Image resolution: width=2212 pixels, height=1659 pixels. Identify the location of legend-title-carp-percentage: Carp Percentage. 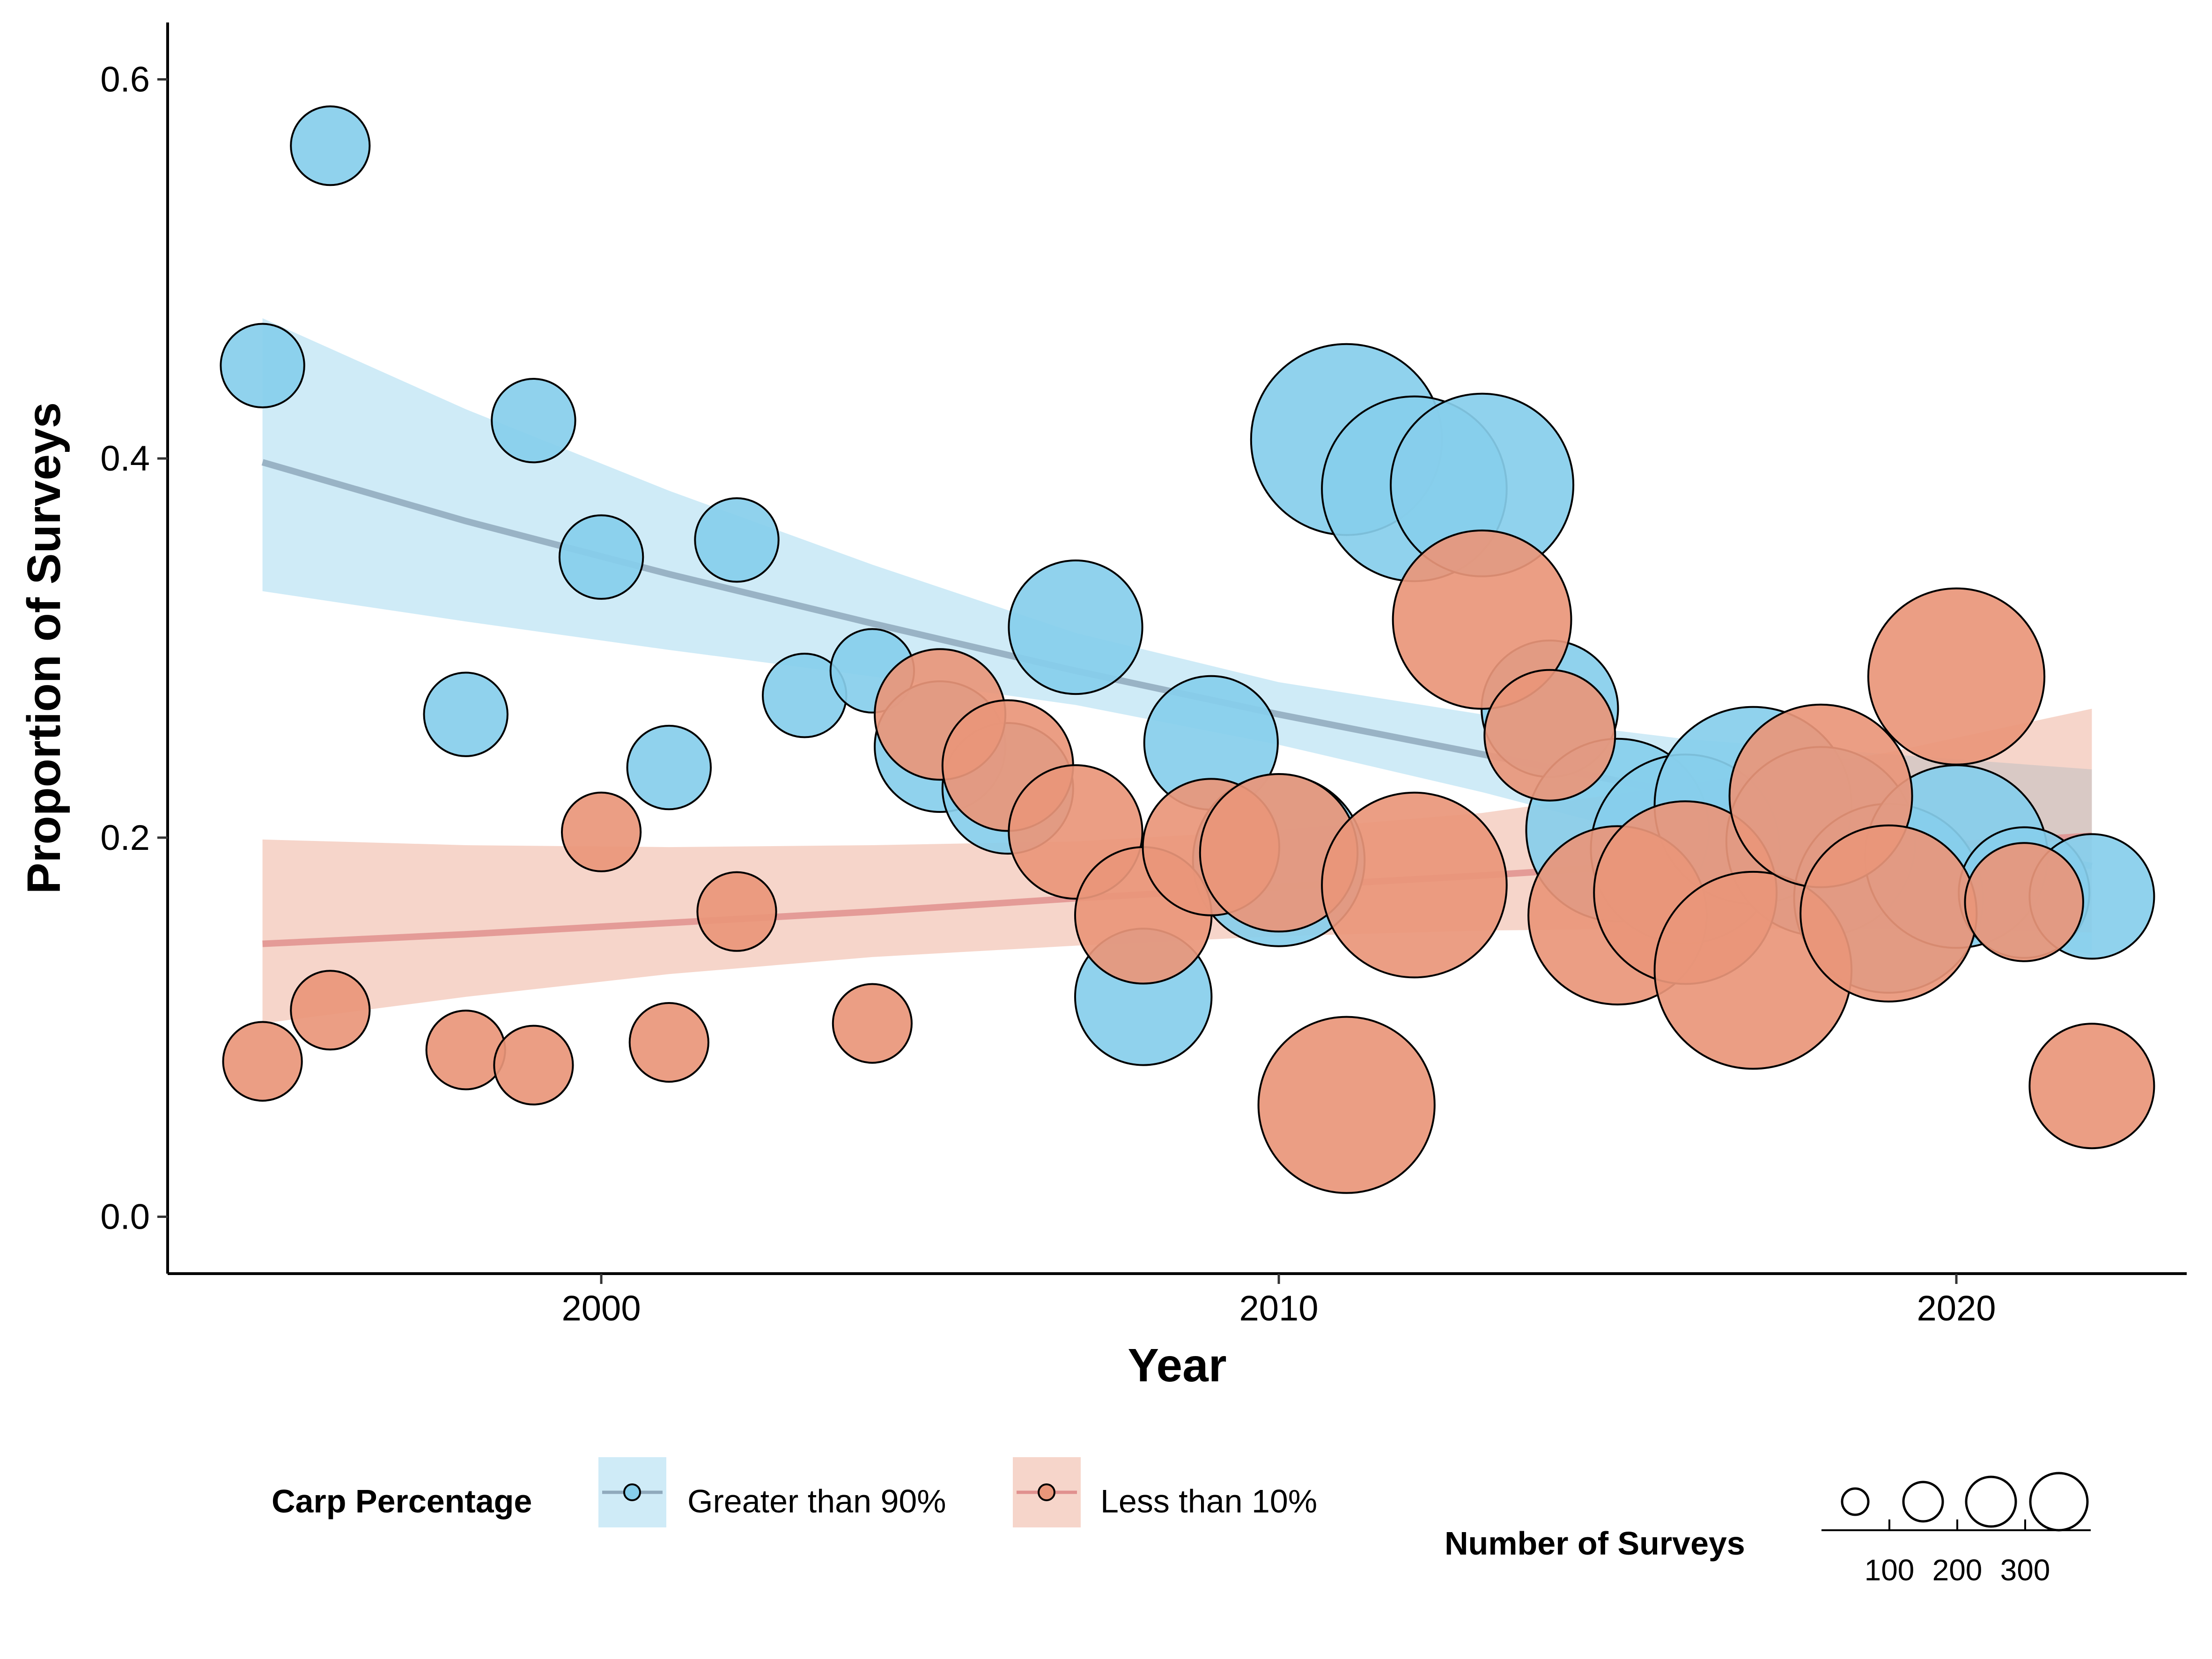
(402, 1501).